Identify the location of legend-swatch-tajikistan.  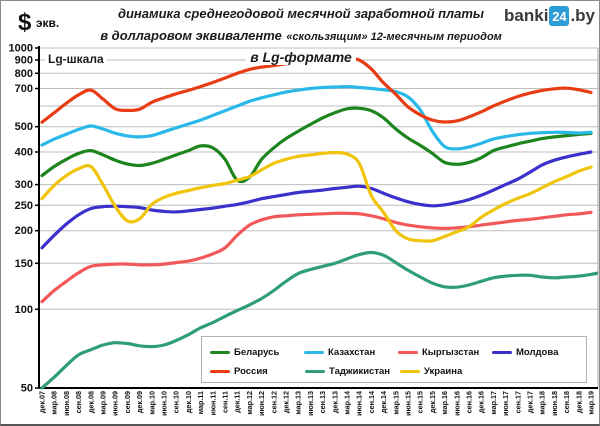
(315, 371).